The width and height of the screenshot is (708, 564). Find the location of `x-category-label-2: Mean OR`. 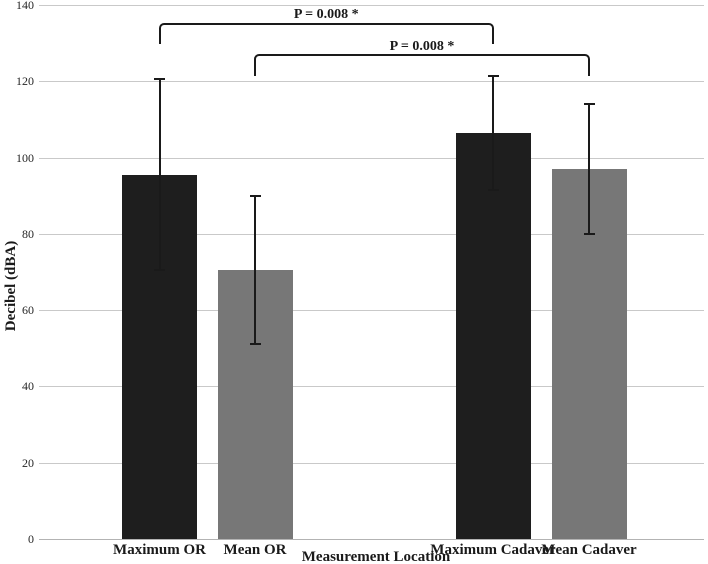

x-category-label-2: Mean OR is located at coordinates (255, 550).